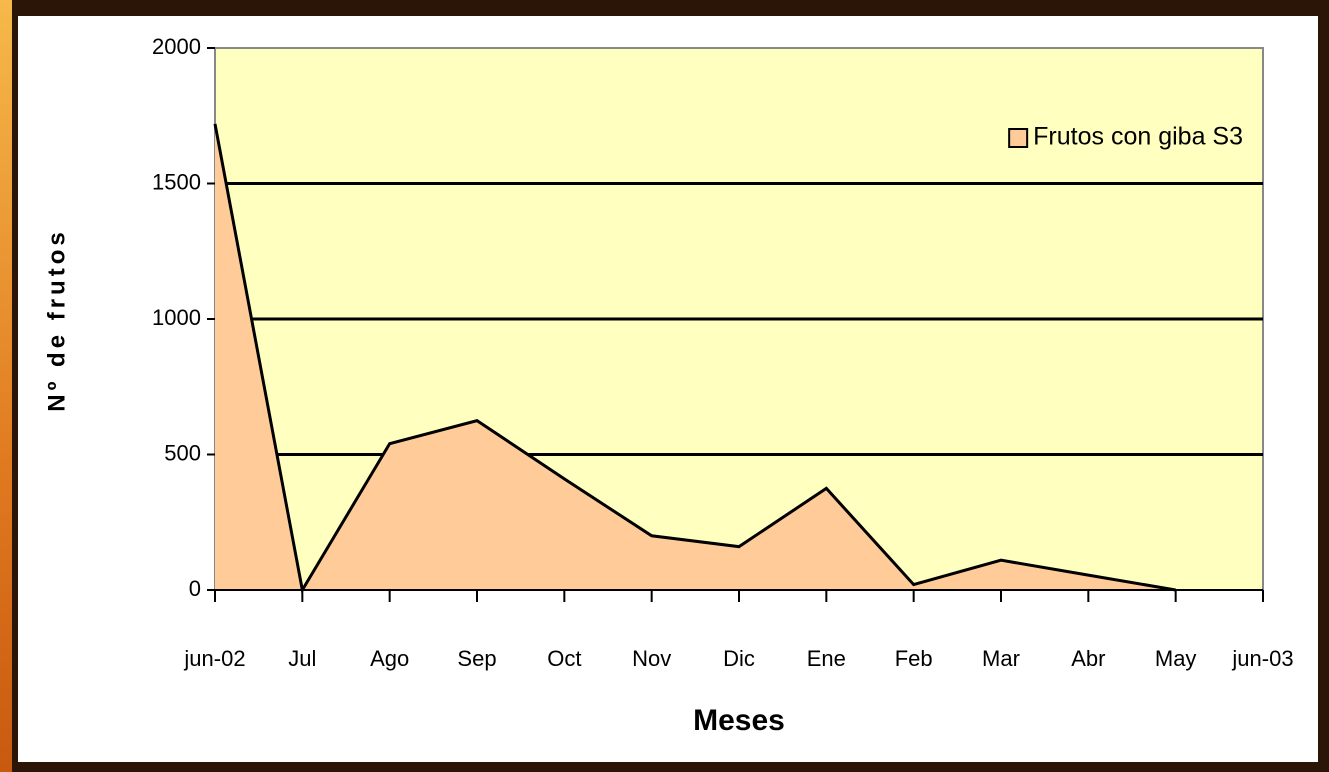 This screenshot has height=772, width=1329. What do you see at coordinates (1138, 137) in the screenshot?
I see `legend-label: Frutos con giba S3` at bounding box center [1138, 137].